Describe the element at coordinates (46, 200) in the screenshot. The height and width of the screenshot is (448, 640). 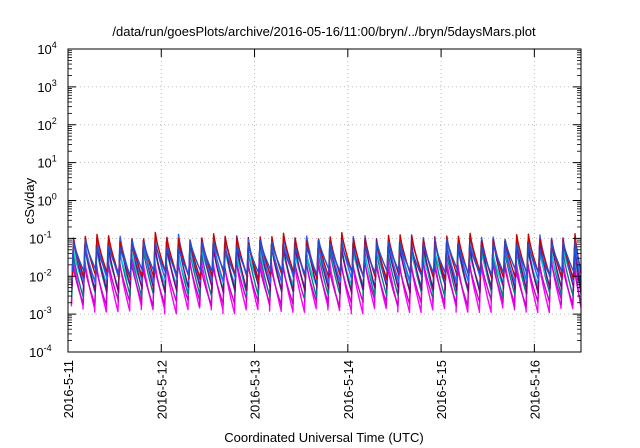
I see `y-tick-label: 10⁰` at that location.